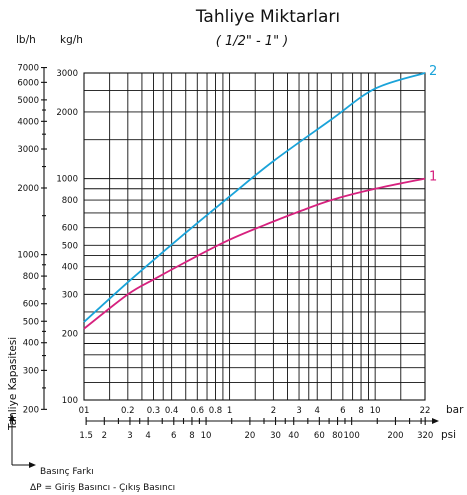  I want to click on y-unit-kg: kg/h, so click(71, 40).